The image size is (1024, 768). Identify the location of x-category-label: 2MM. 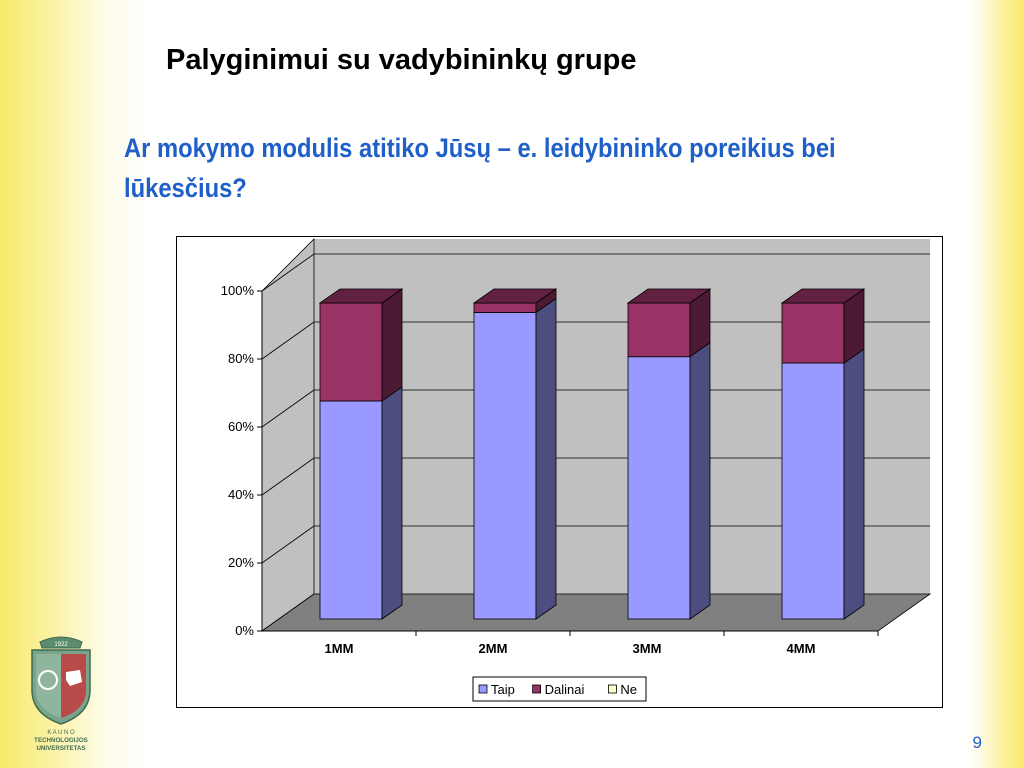
(493, 648).